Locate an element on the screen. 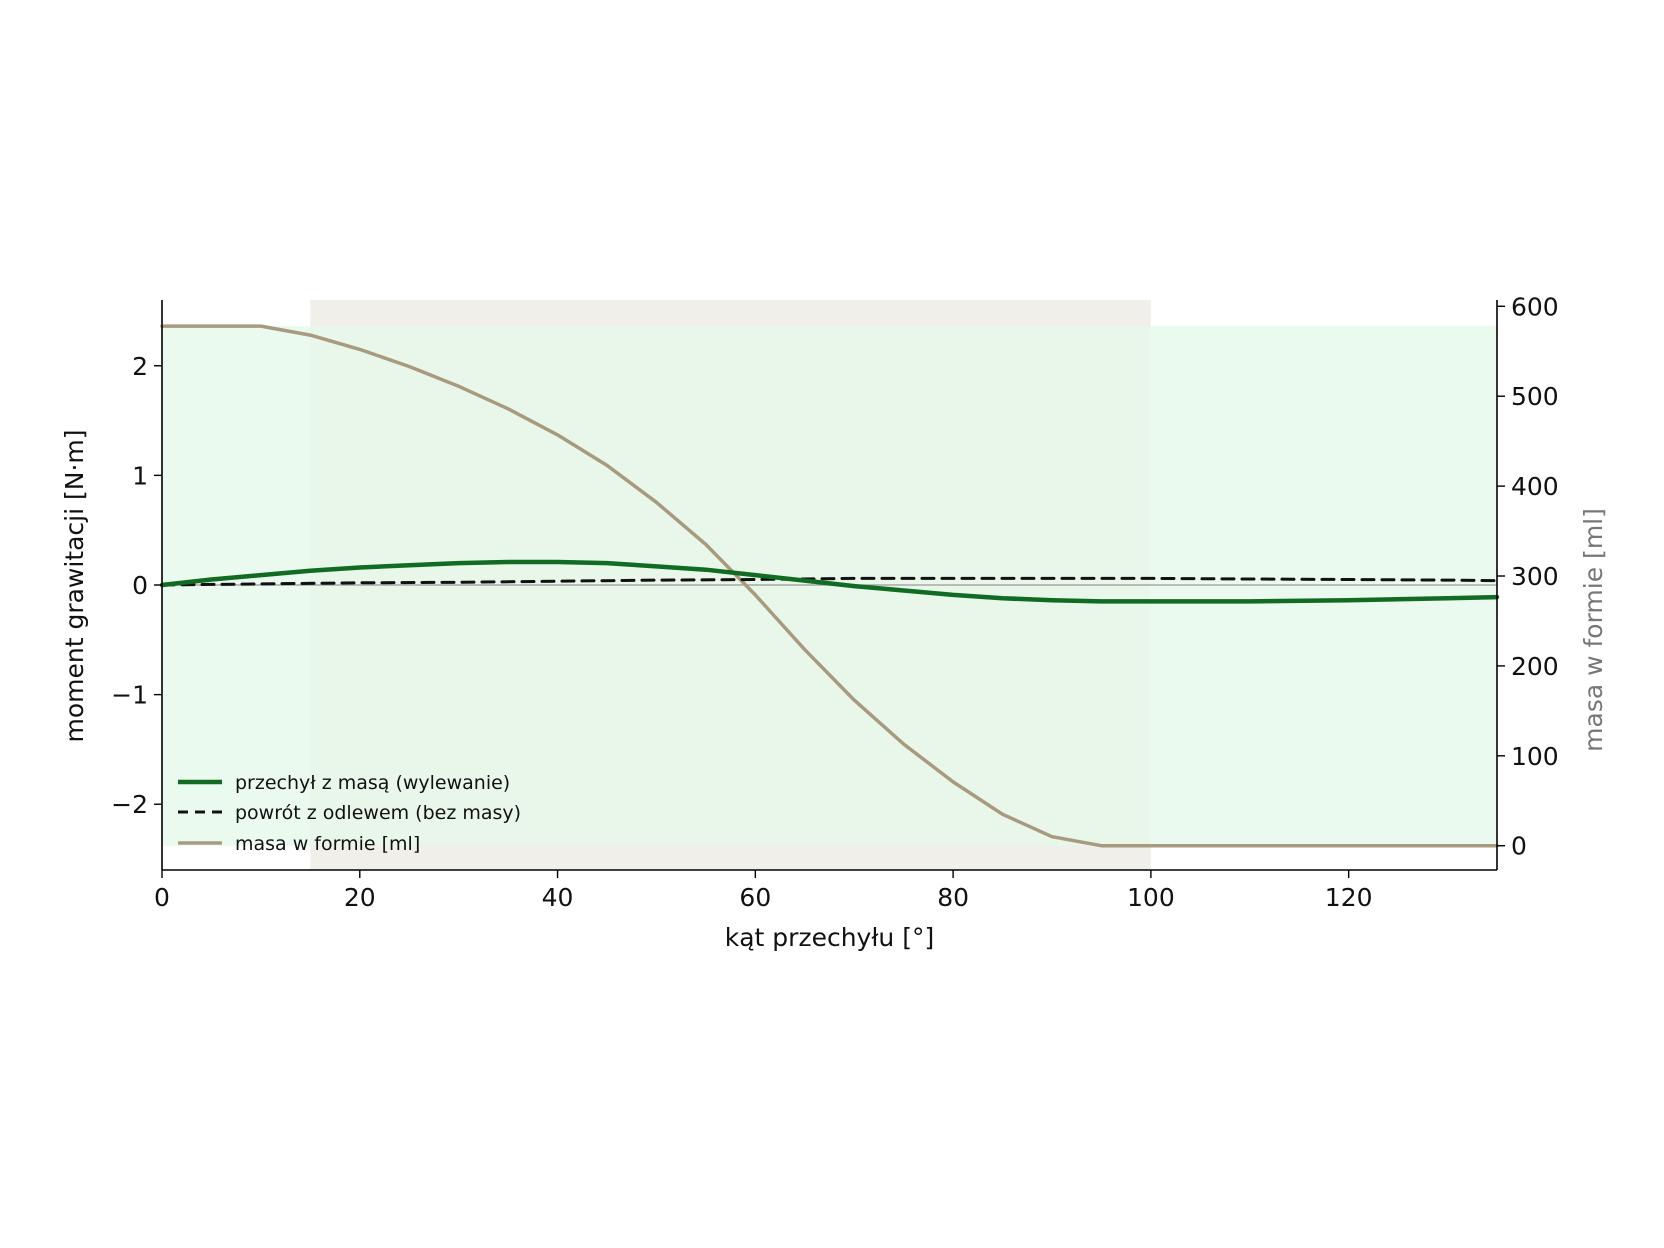 This screenshot has width=1664, height=1248. x-tick-label-5: 100 is located at coordinates (1151, 897).